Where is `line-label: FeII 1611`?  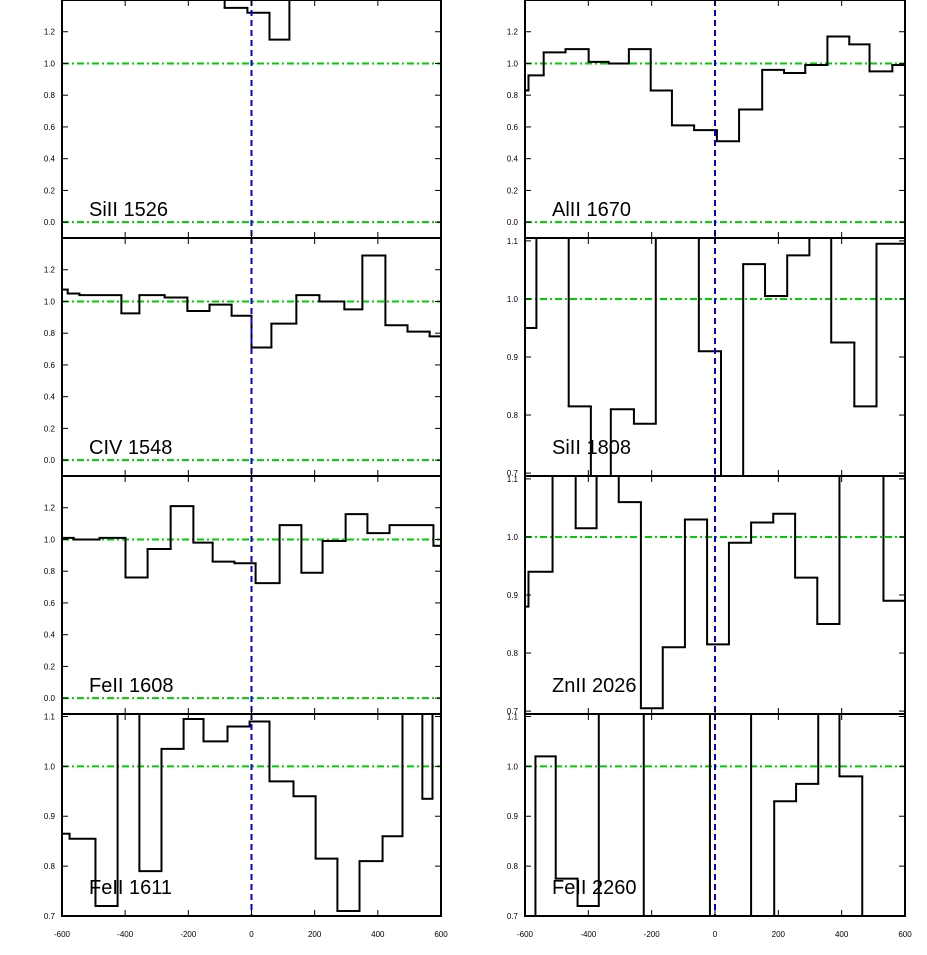 line-label: FeII 1611 is located at coordinates (130, 888).